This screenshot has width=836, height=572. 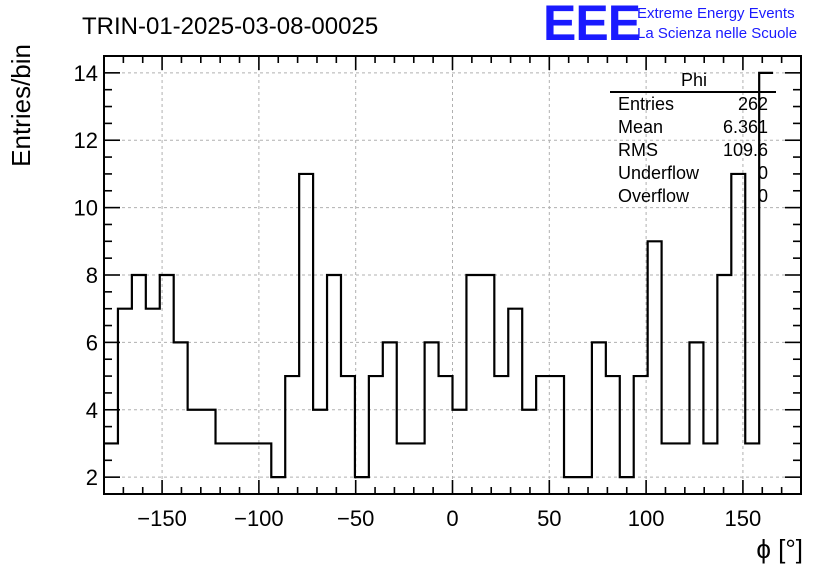 What do you see at coordinates (745, 150) in the screenshot?
I see `stats-value-rms: 109.6` at bounding box center [745, 150].